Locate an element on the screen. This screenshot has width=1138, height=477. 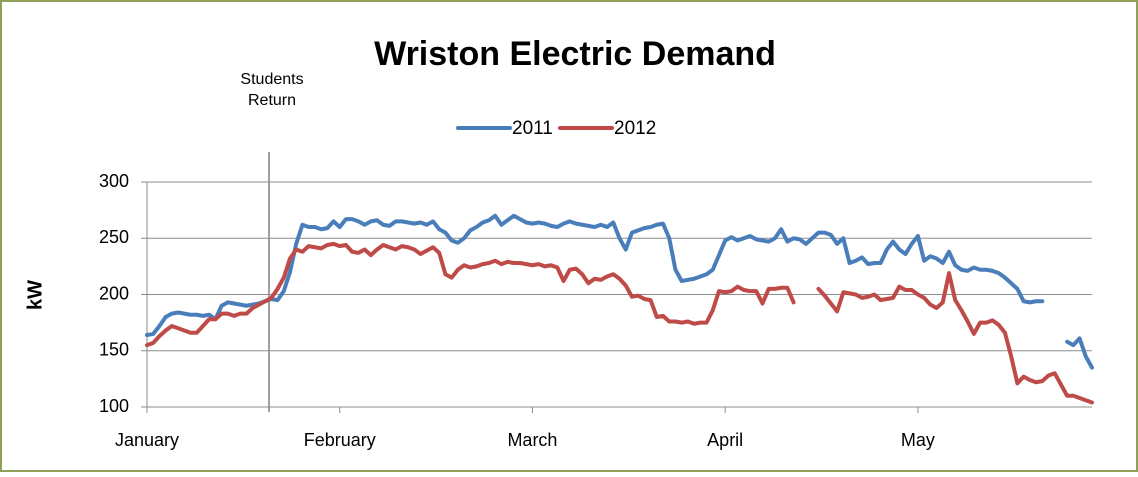
legend-label: 2011 is located at coordinates (532, 128).